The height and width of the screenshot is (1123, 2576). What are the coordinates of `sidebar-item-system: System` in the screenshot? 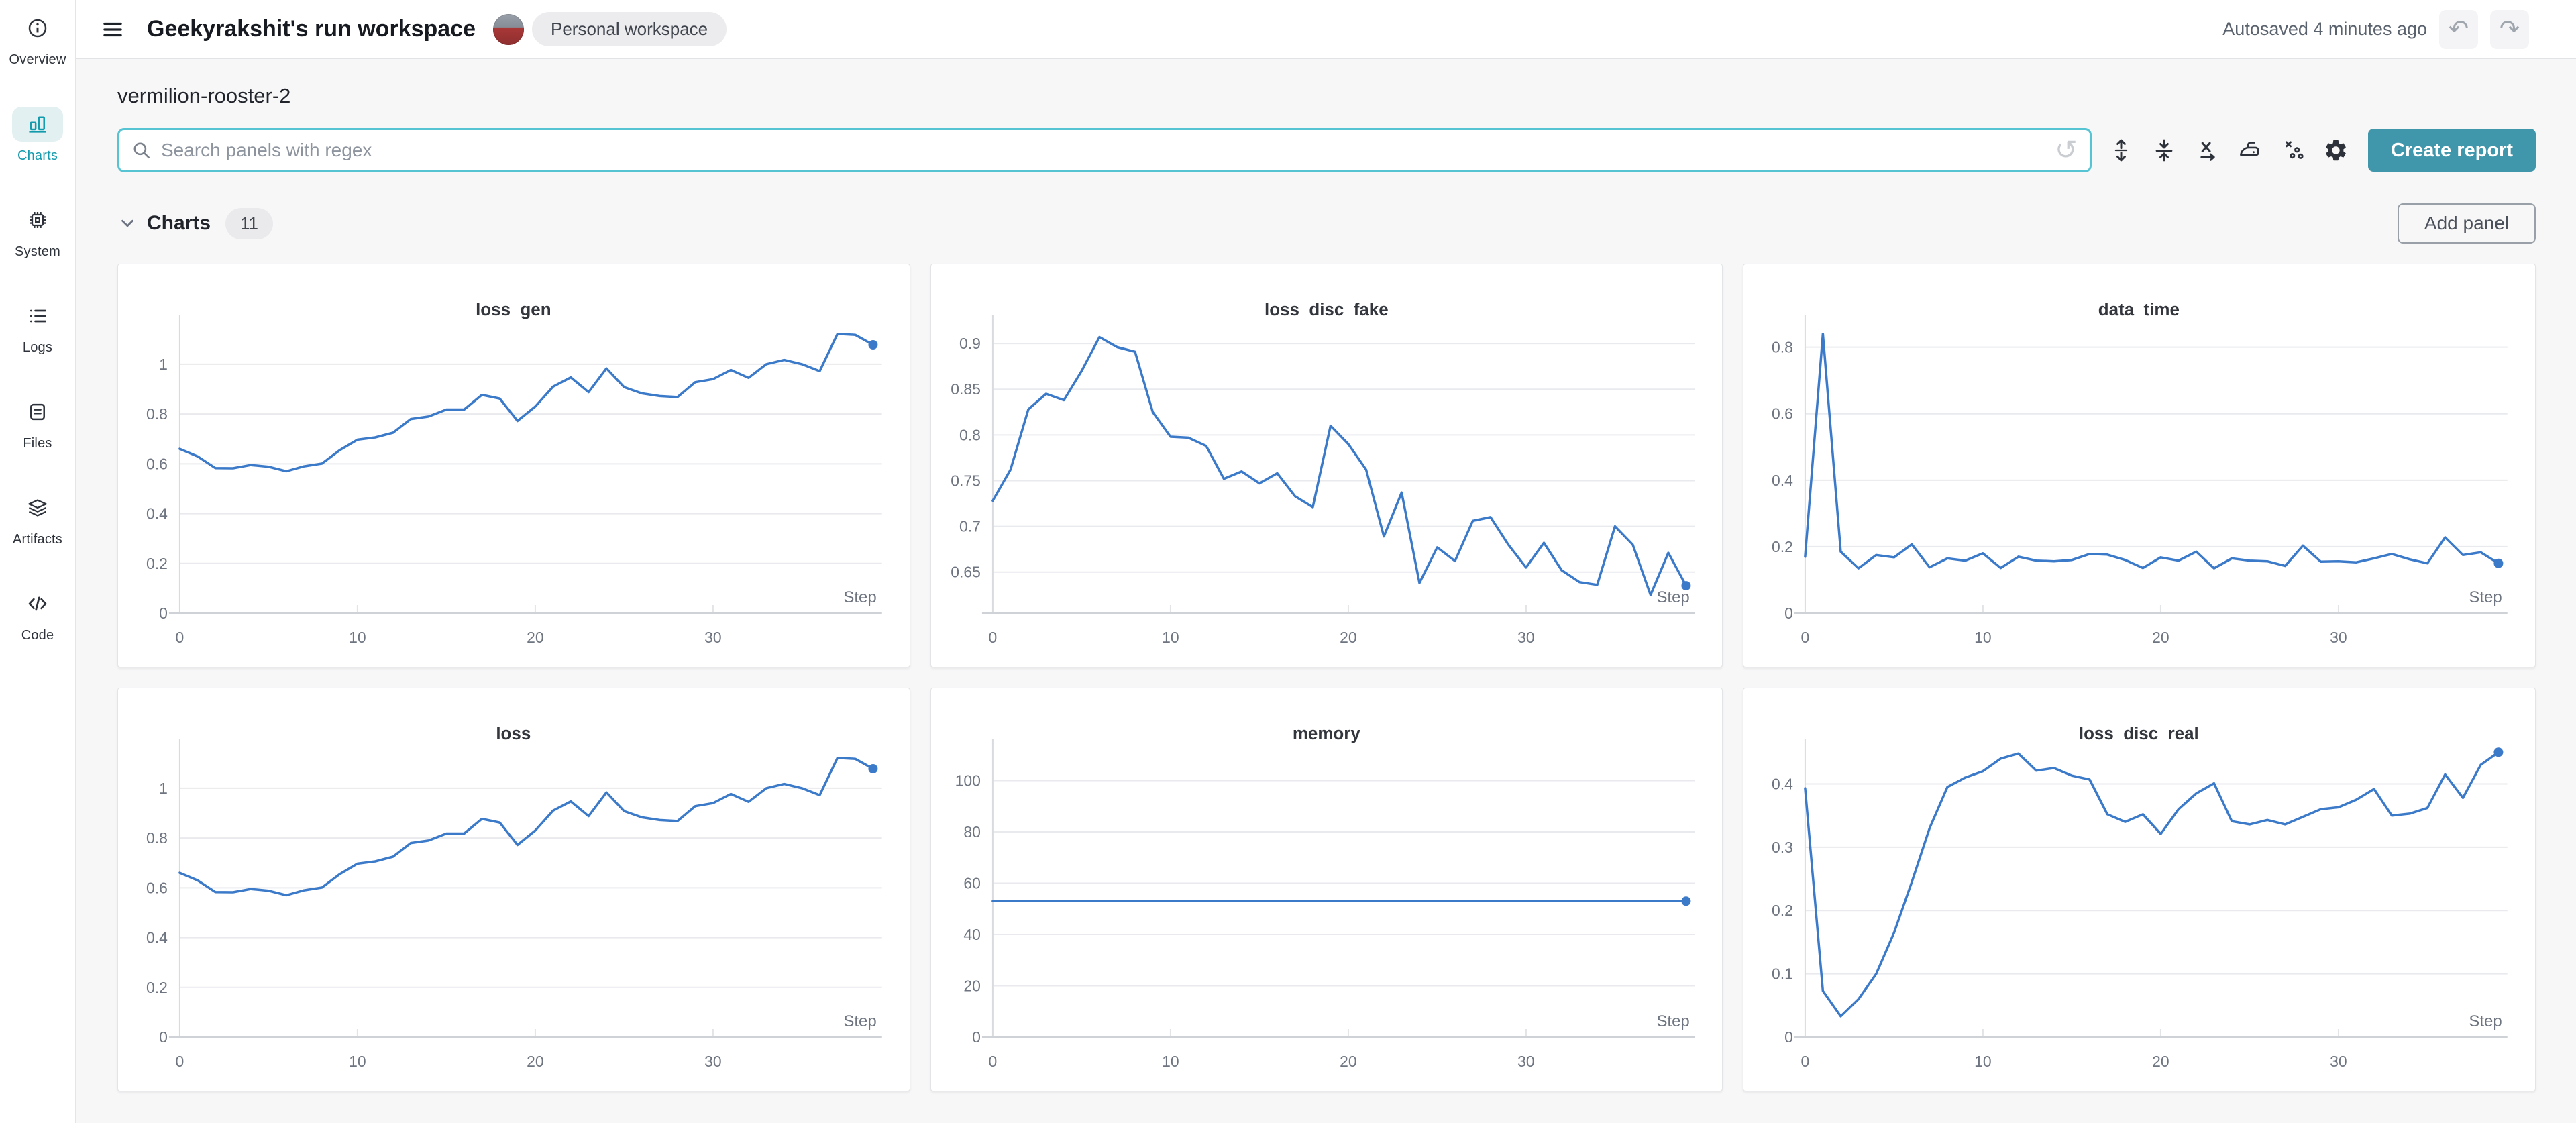 It's located at (37, 231).